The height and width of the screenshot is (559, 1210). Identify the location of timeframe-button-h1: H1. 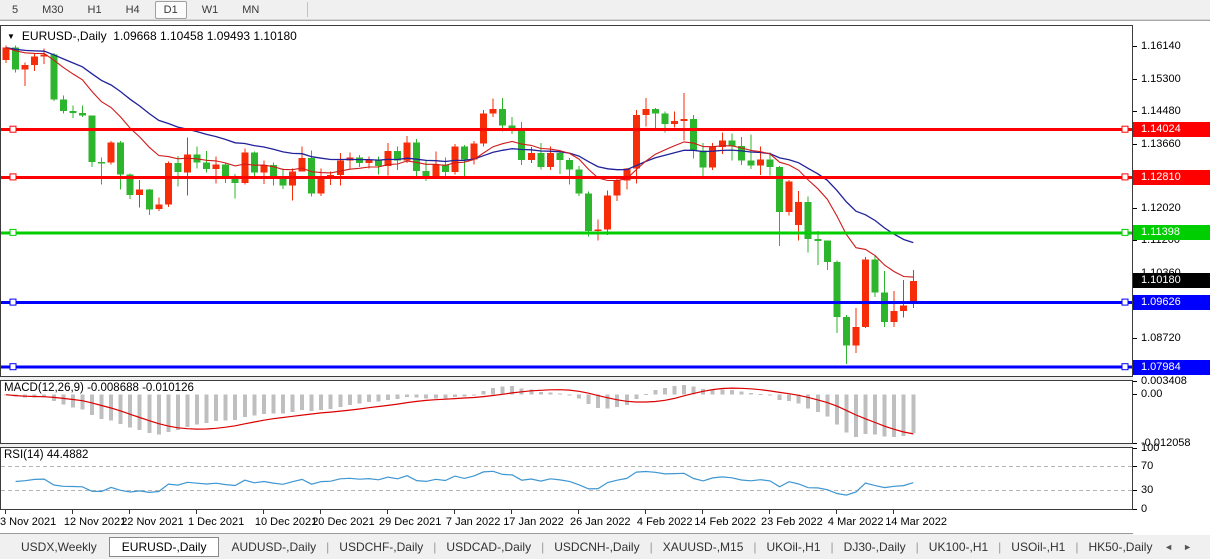
(94, 9).